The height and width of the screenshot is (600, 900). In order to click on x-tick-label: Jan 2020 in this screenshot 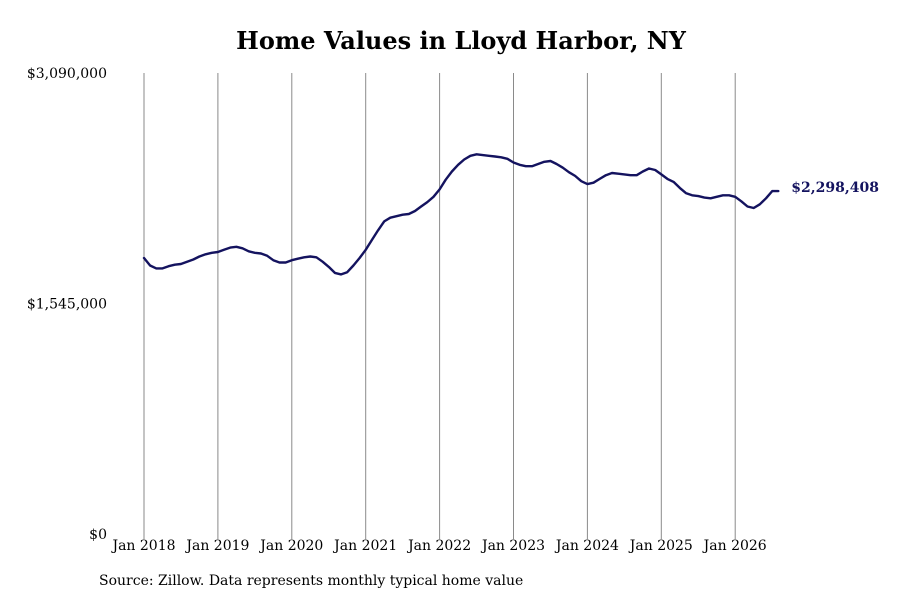, I will do `click(290, 546)`.